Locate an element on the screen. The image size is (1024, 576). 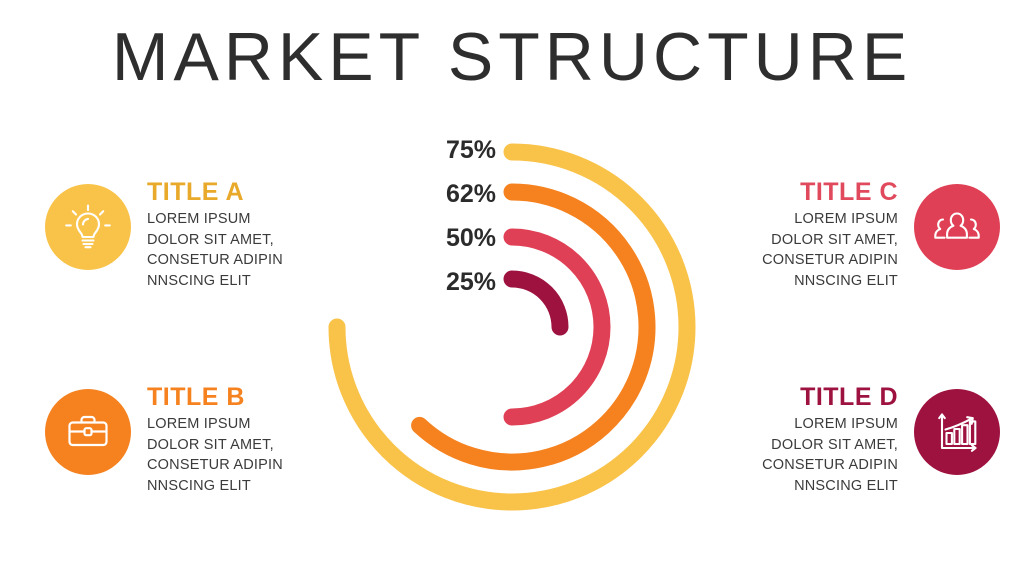
lightbulb-icon is located at coordinates (88, 227).